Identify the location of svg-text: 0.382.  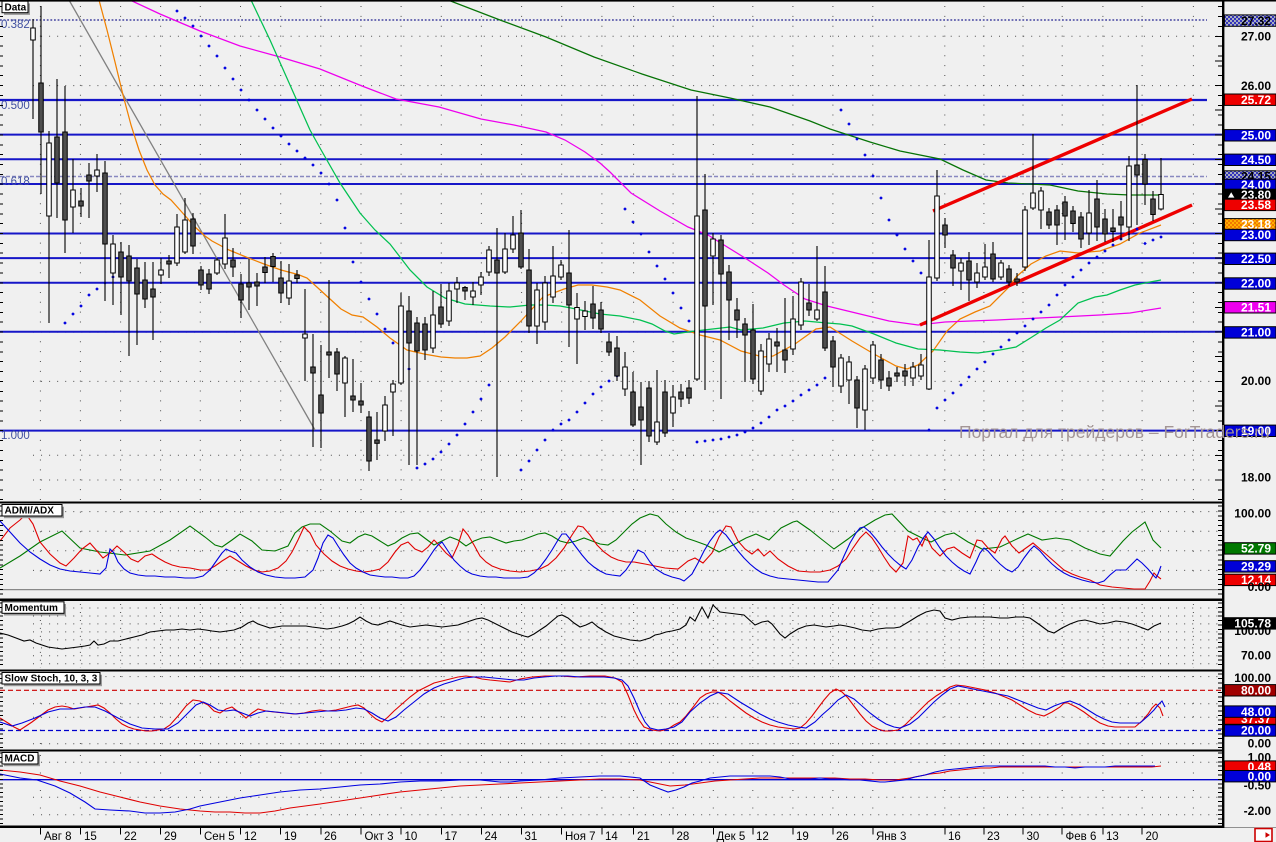
(15, 25).